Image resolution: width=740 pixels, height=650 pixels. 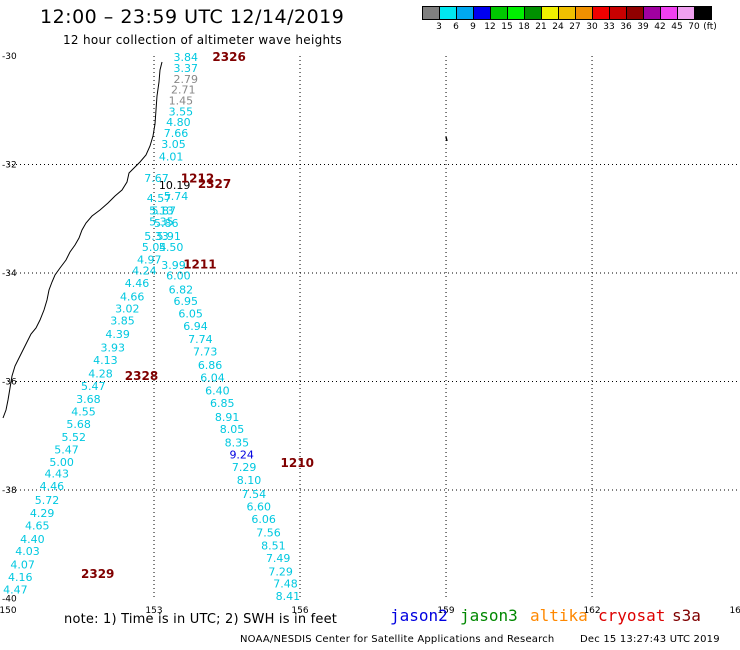 What do you see at coordinates (569, 26) in the screenshot?
I see `legend-labels: 3 6 9 12 15 18 21 24 27 30 33 36 39 42 45 70 (ft)` at bounding box center [569, 26].